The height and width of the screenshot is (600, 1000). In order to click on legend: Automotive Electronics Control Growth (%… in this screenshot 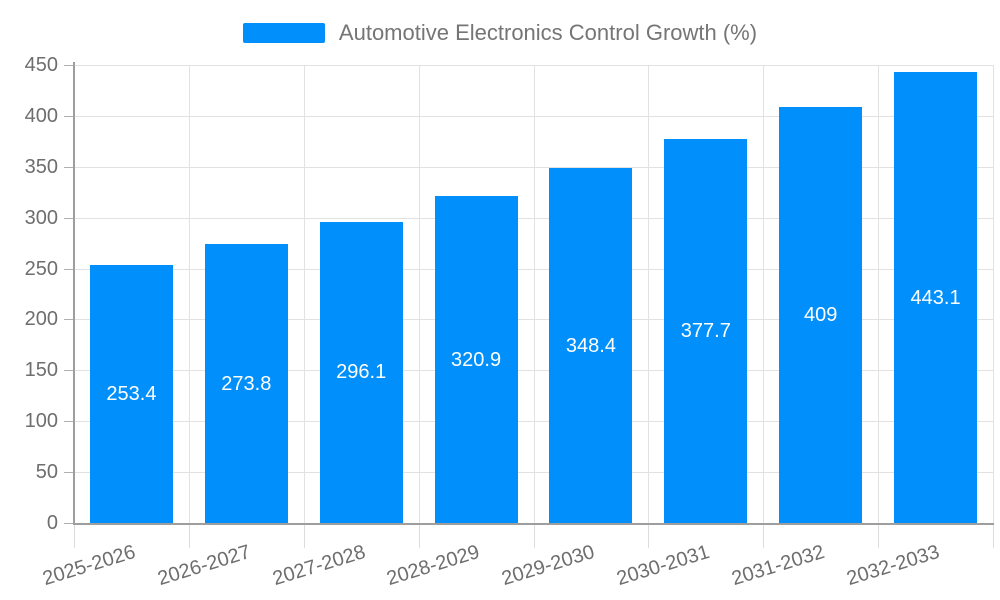, I will do `click(500, 32)`.